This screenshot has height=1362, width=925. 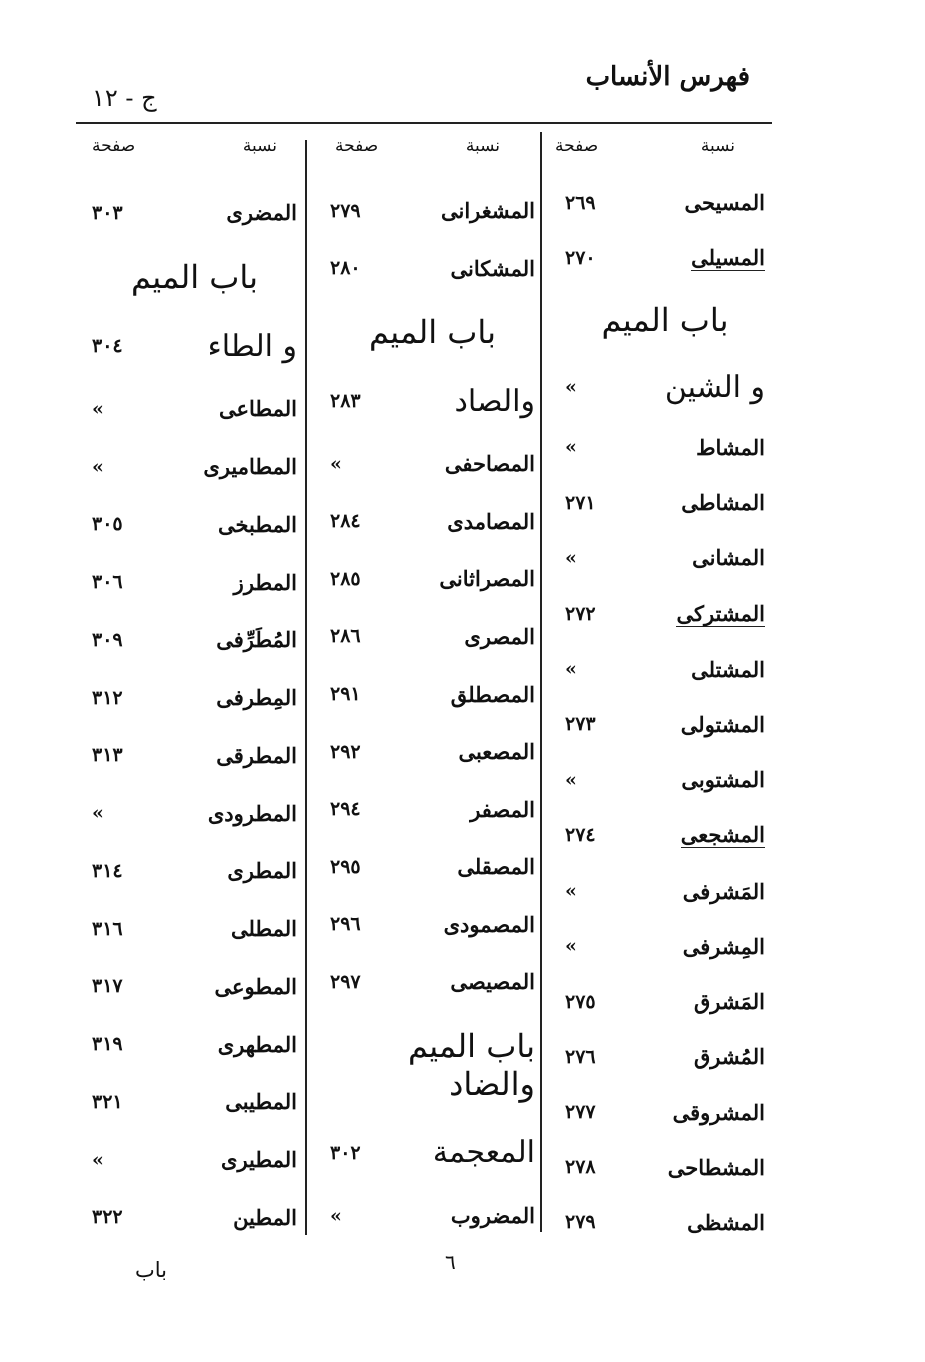 I want to click on index-entry: المشتلى », so click(x=665, y=669).